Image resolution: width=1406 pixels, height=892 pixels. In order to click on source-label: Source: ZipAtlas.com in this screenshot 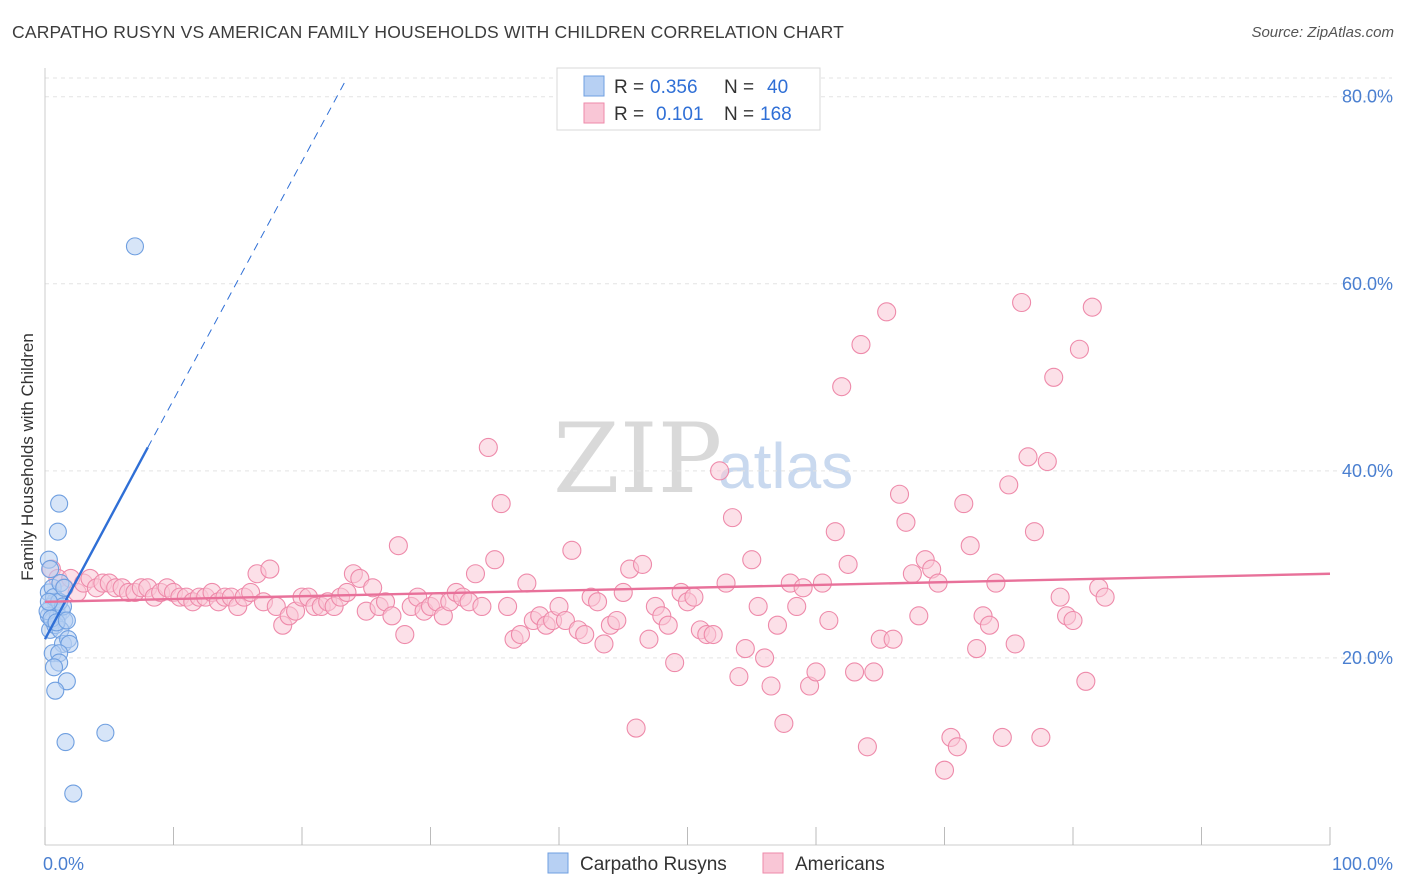, I will do `click(1322, 32)`.